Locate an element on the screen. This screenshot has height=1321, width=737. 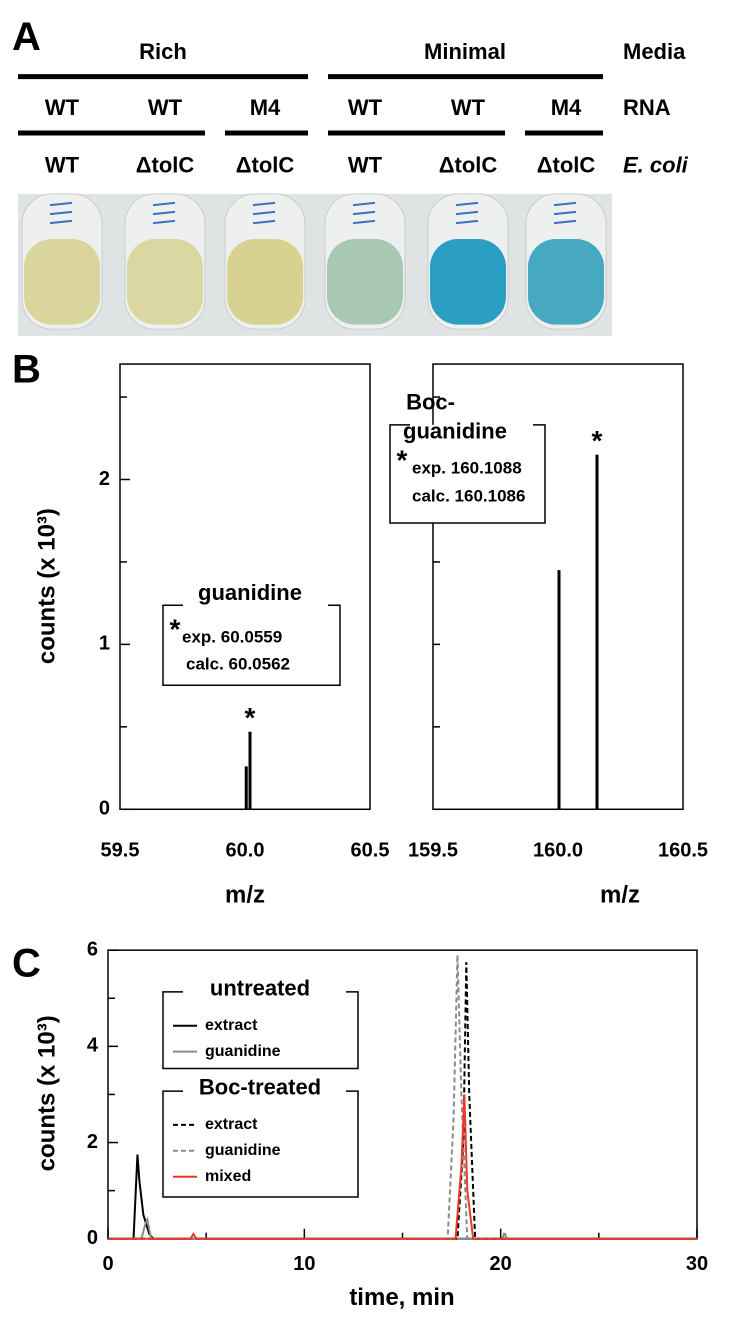
x-tick-label: 10 is located at coordinates (304, 1264).